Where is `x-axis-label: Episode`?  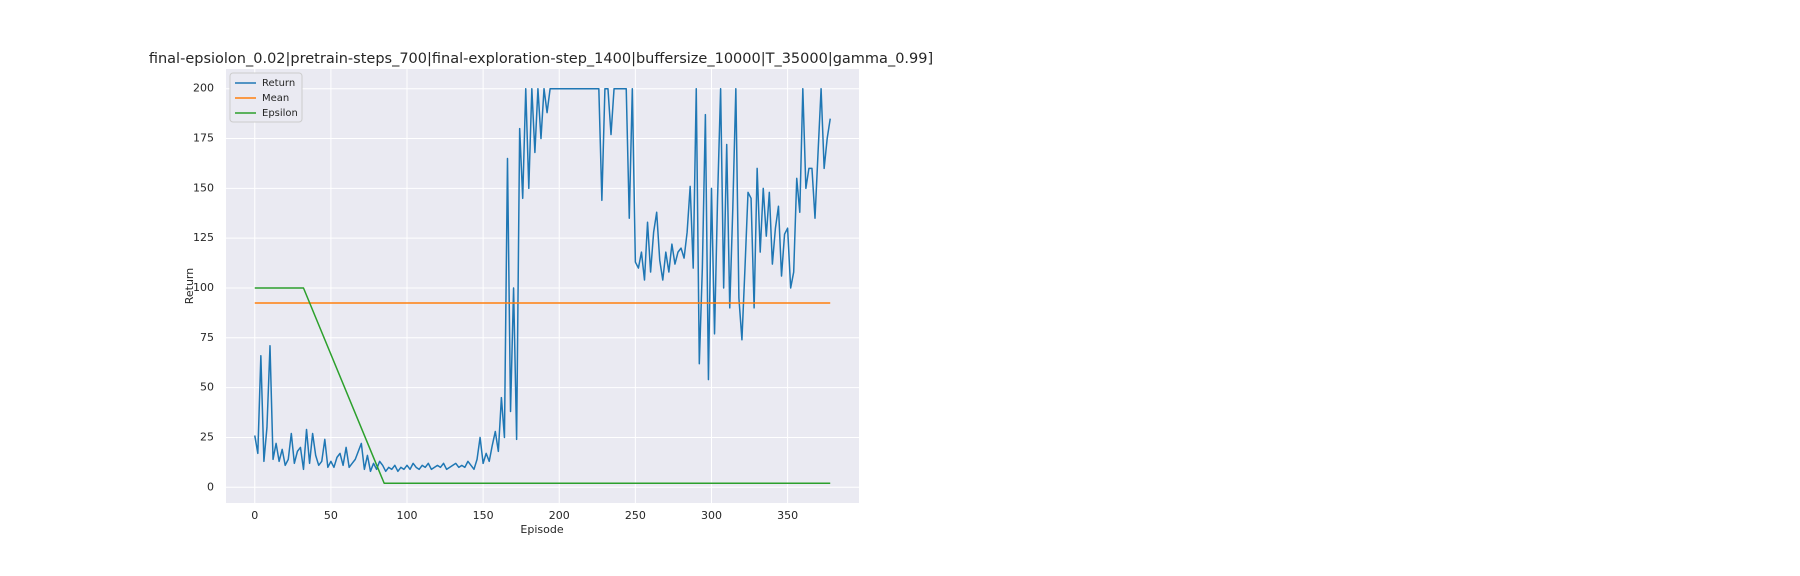 x-axis-label: Episode is located at coordinates (541, 529).